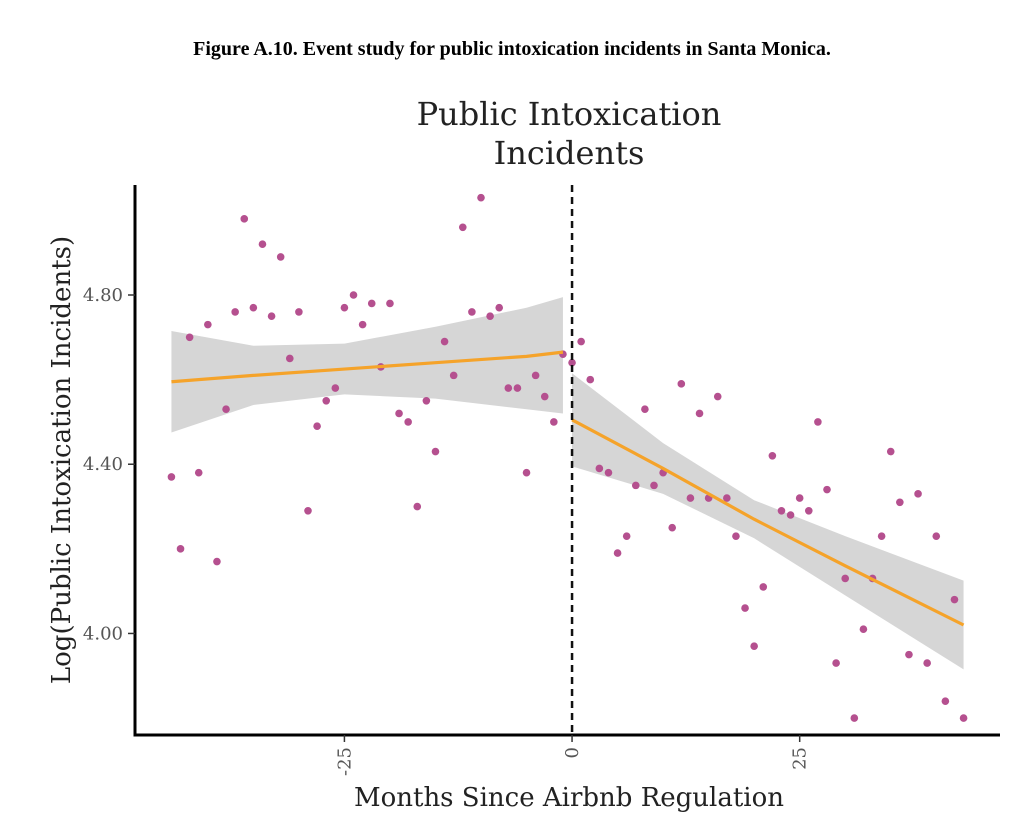 Image resolution: width=1024 pixels, height=838 pixels. I want to click on chart-title-line-1: Public Intoxication, so click(569, 114).